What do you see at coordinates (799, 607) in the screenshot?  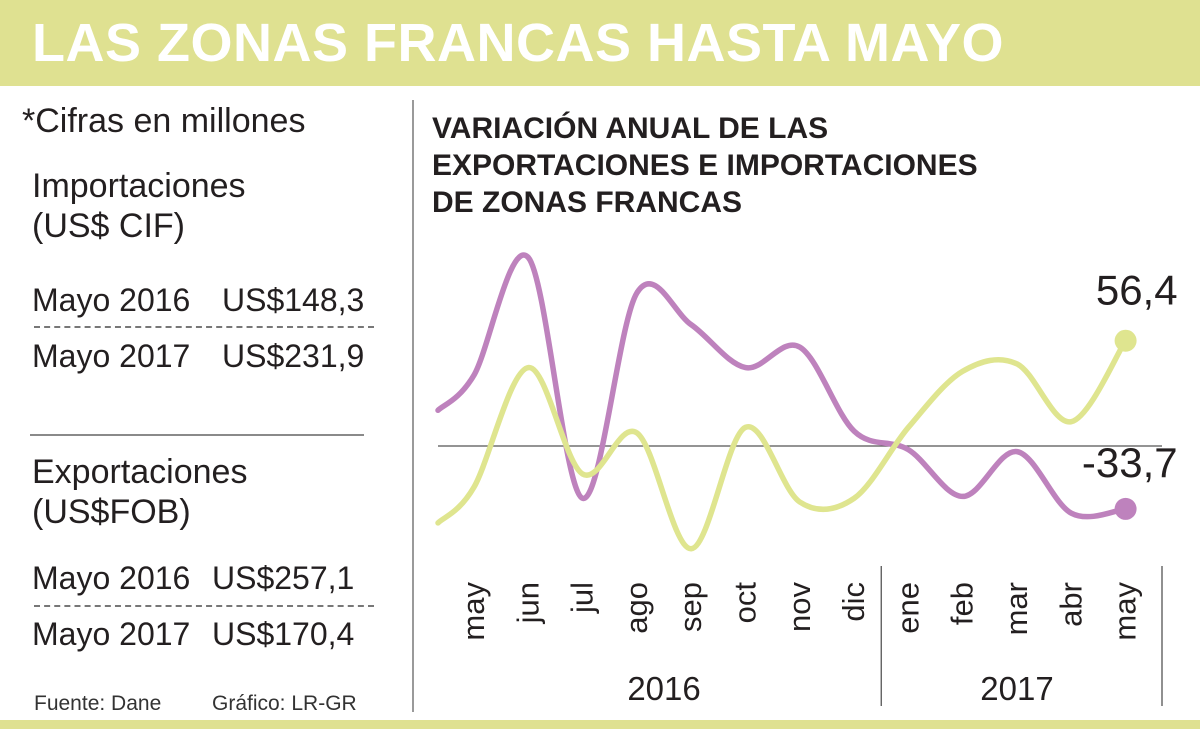 I see `x-tick-label: nov` at bounding box center [799, 607].